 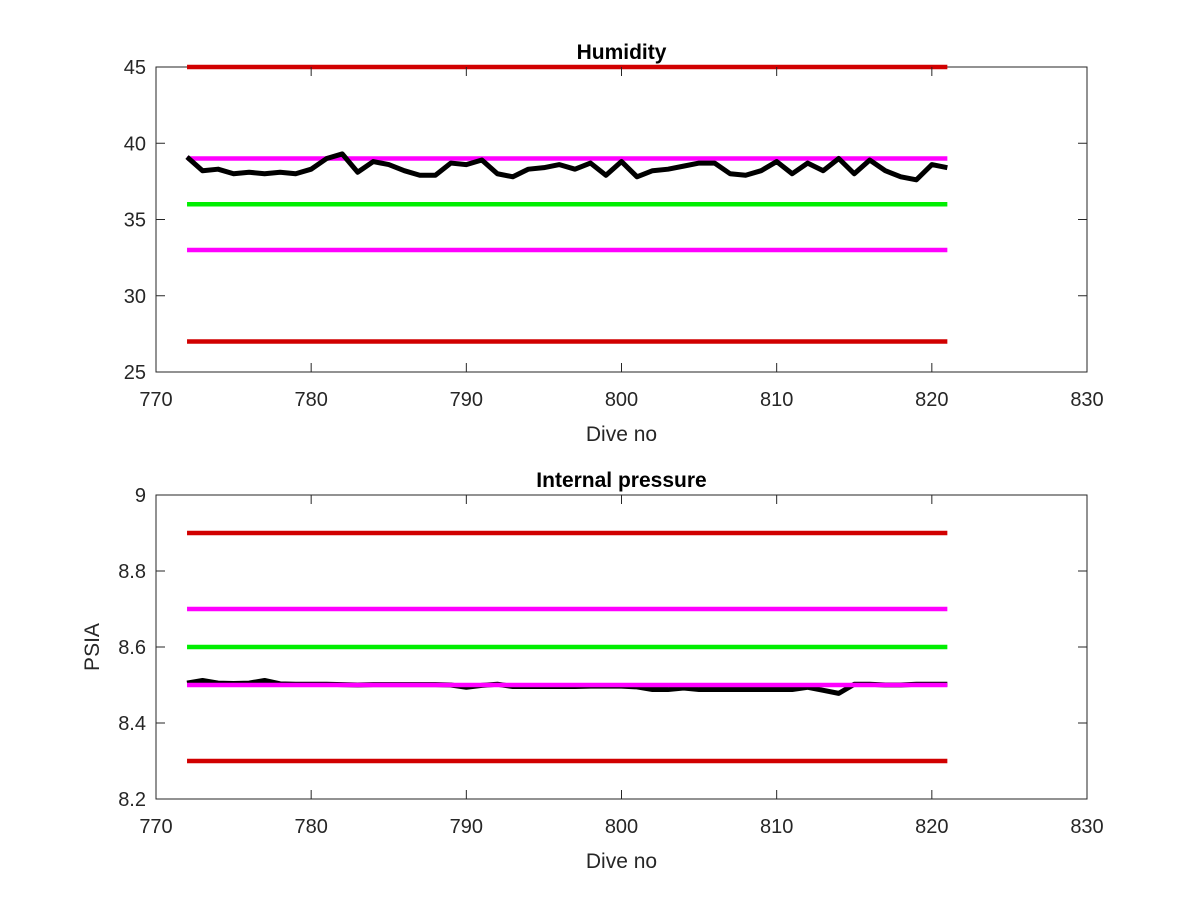 What do you see at coordinates (622, 52) in the screenshot?
I see `plot-title: Humidity` at bounding box center [622, 52].